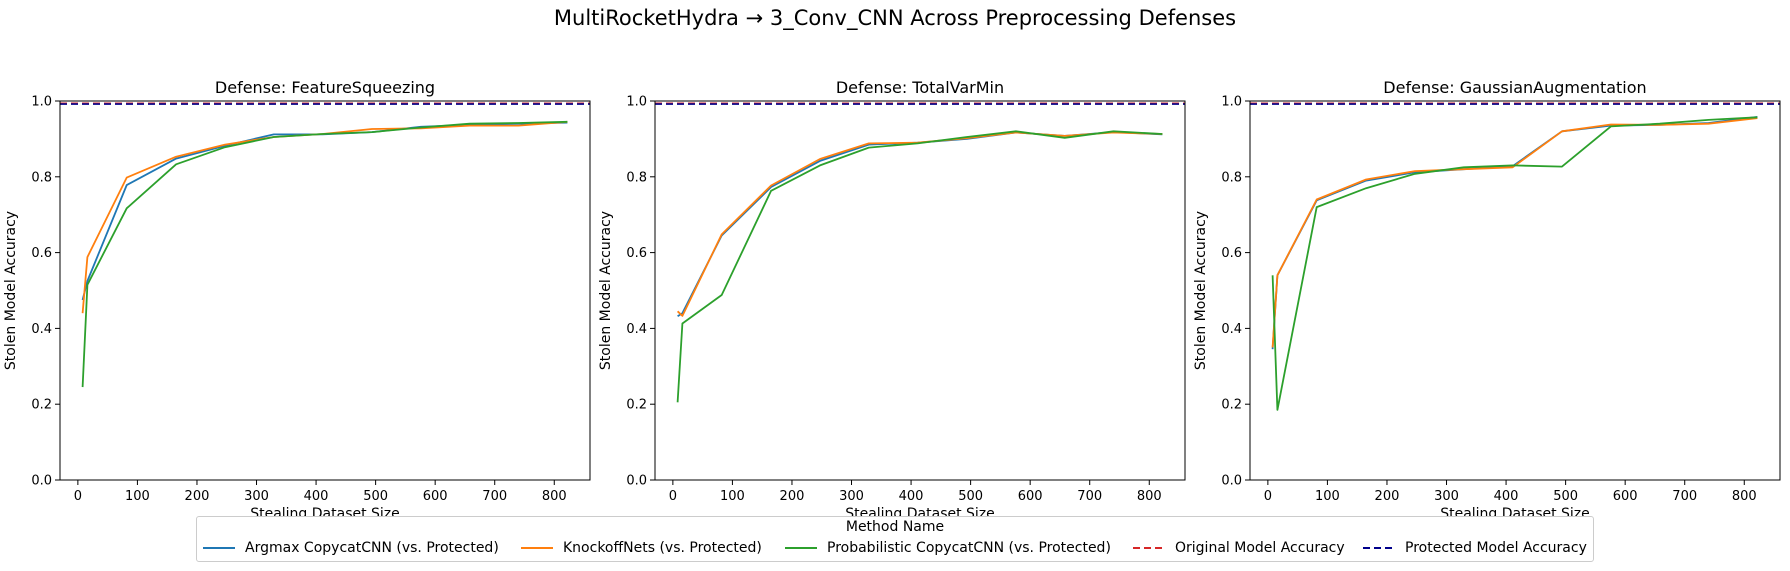 This screenshot has height=571, width=1790. Describe the element at coordinates (895, 527) in the screenshot. I see `legend-title: Method Name` at that location.